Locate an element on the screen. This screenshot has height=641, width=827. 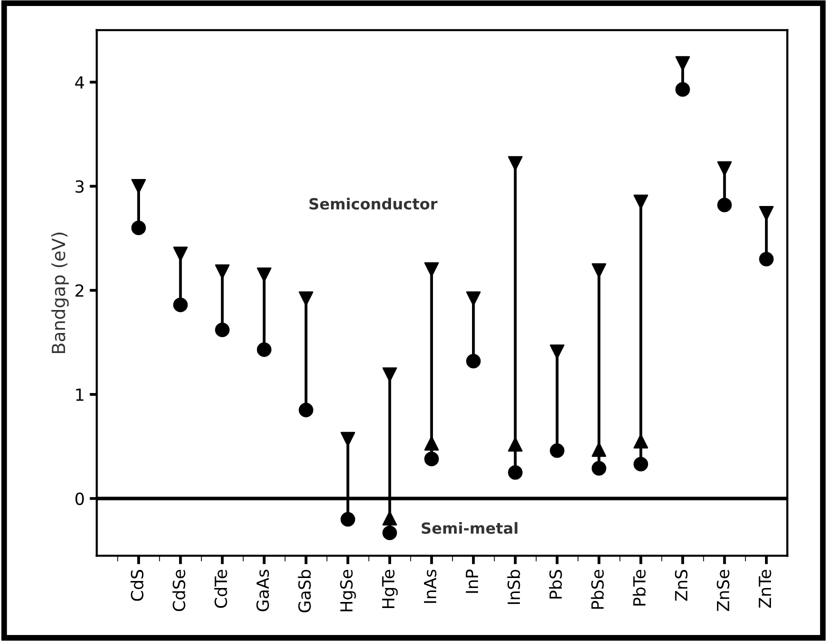
x-tick-label: GaSb is located at coordinates (304, 591).